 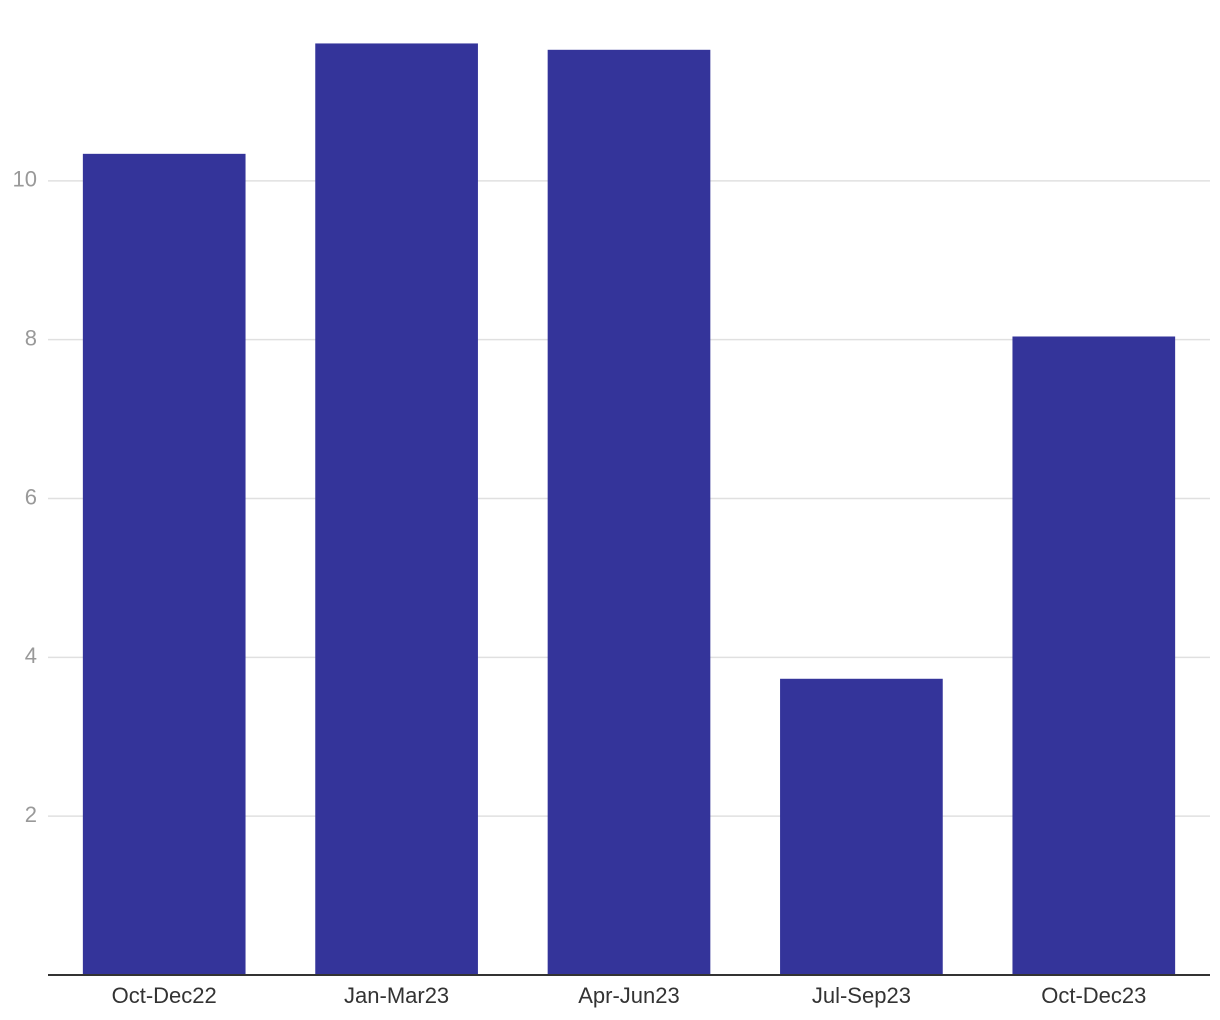 What do you see at coordinates (164, 995) in the screenshot?
I see `x-tick-label: Oct-Dec22` at bounding box center [164, 995].